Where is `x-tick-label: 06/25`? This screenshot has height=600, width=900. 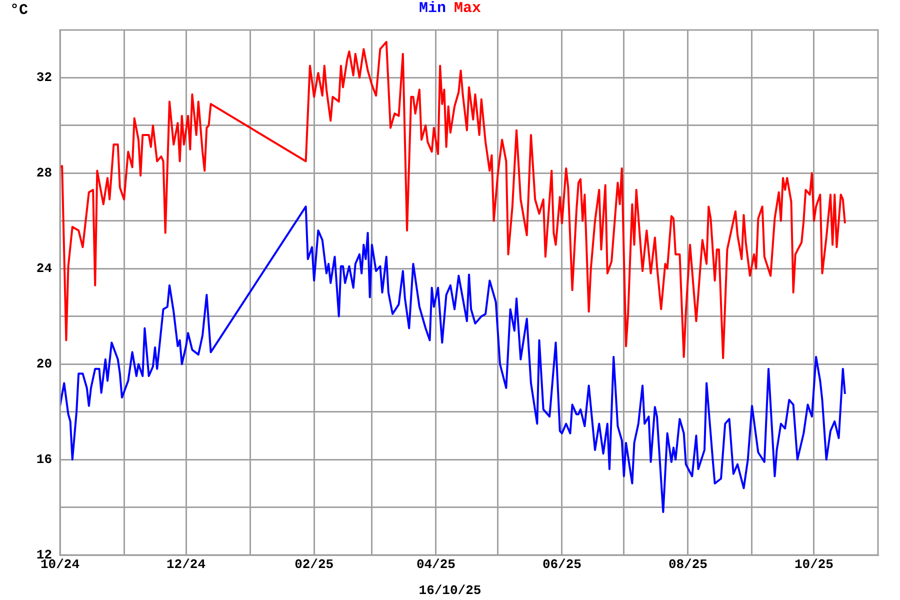
x-tick-label: 06/25 is located at coordinates (562, 564).